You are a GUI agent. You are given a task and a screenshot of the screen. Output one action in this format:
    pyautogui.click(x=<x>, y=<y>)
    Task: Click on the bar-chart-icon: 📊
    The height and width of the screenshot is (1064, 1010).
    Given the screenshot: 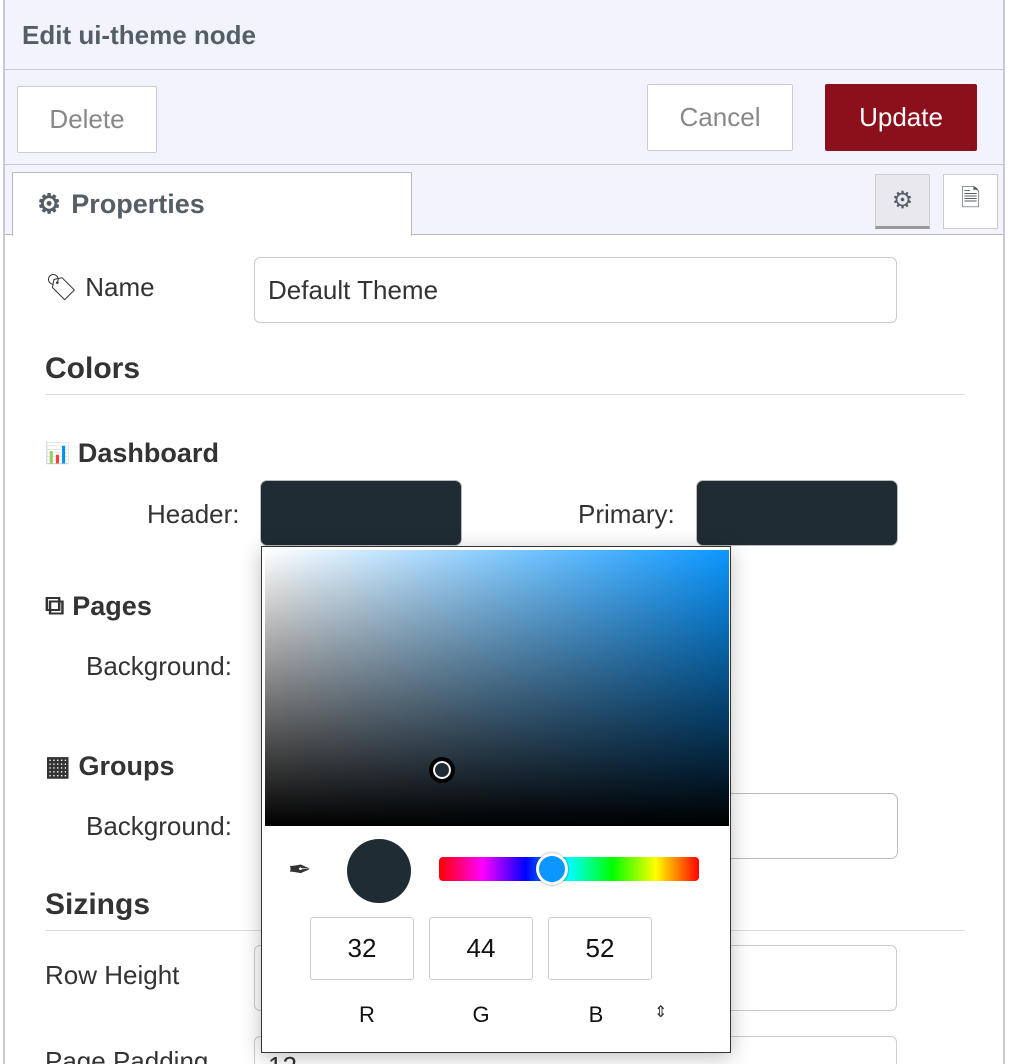 What is the action you would take?
    pyautogui.click(x=57, y=454)
    